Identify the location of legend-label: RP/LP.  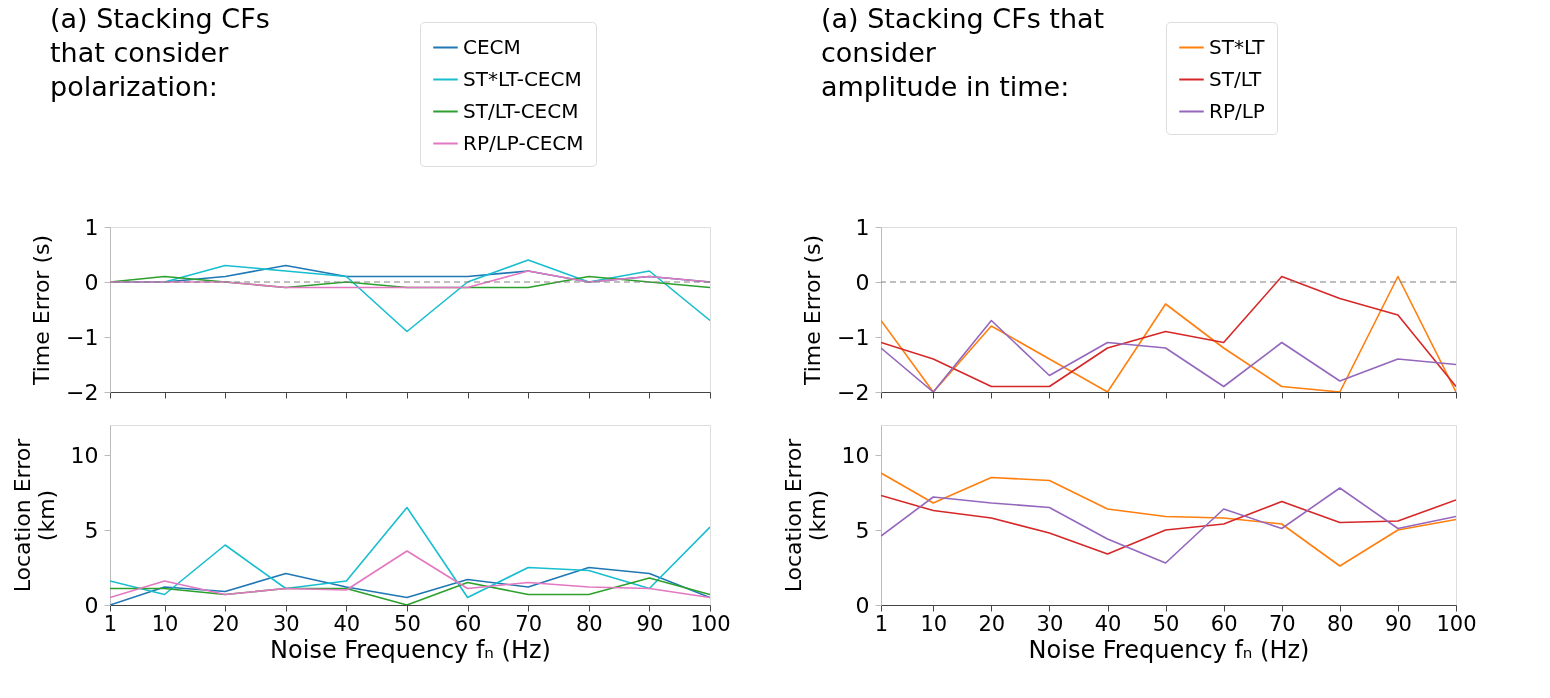
(1237, 110).